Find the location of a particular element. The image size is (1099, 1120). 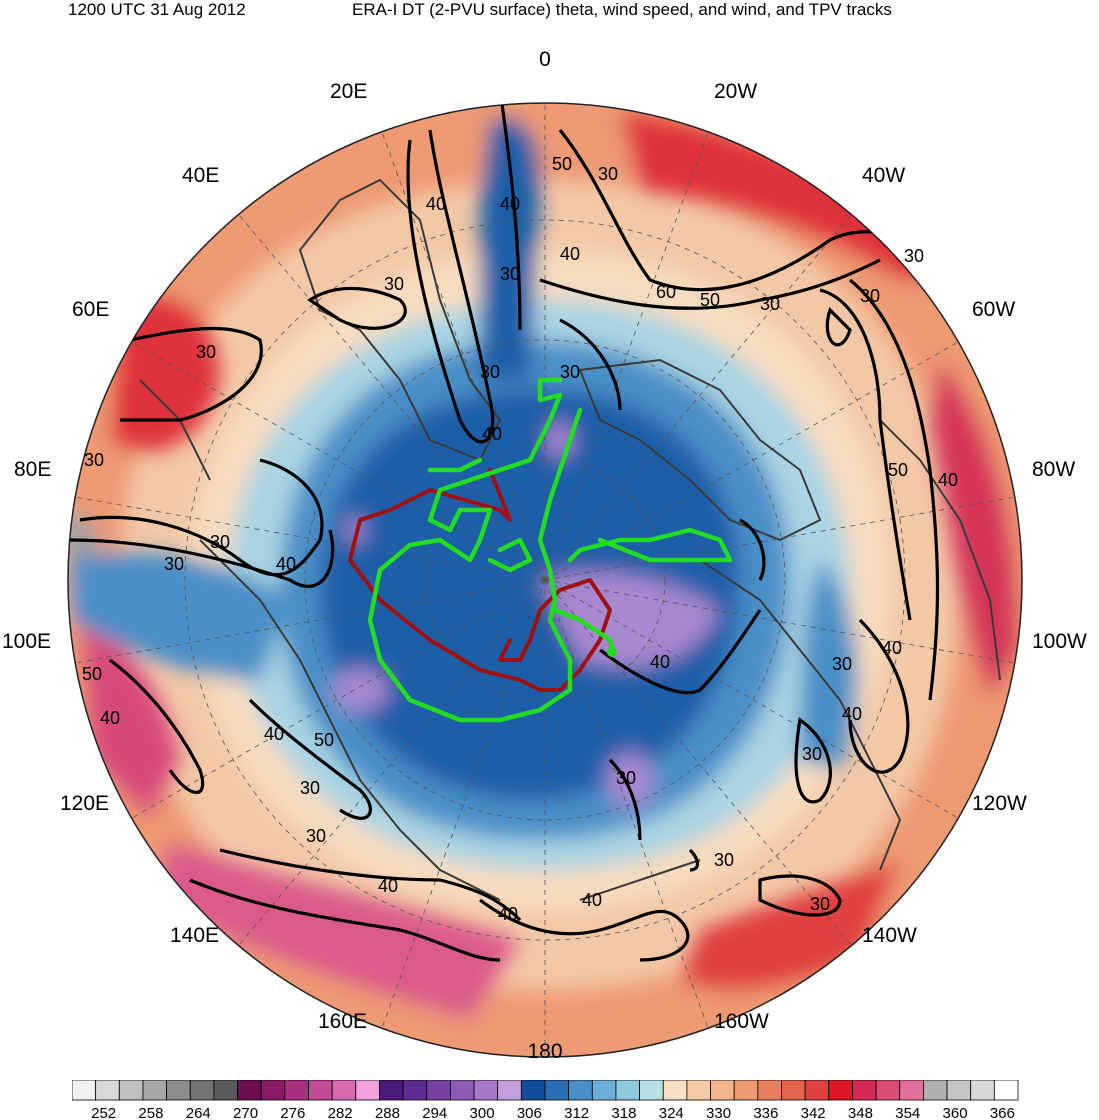

lon-label-20w: 20W is located at coordinates (735, 91).